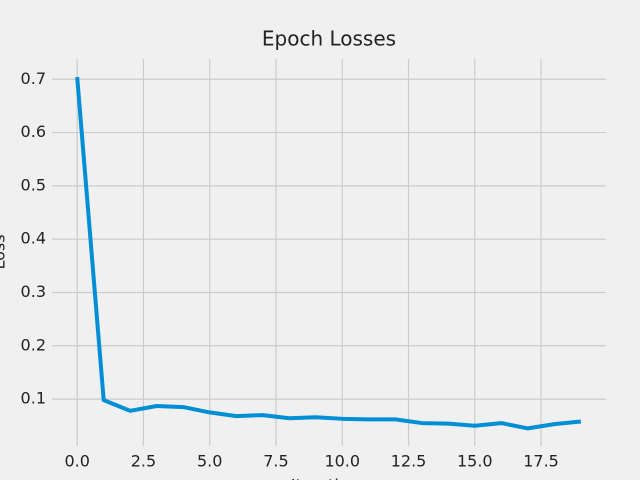 This screenshot has height=480, width=640. What do you see at coordinates (409, 461) in the screenshot?
I see `x-tick-label: 12.5` at bounding box center [409, 461].